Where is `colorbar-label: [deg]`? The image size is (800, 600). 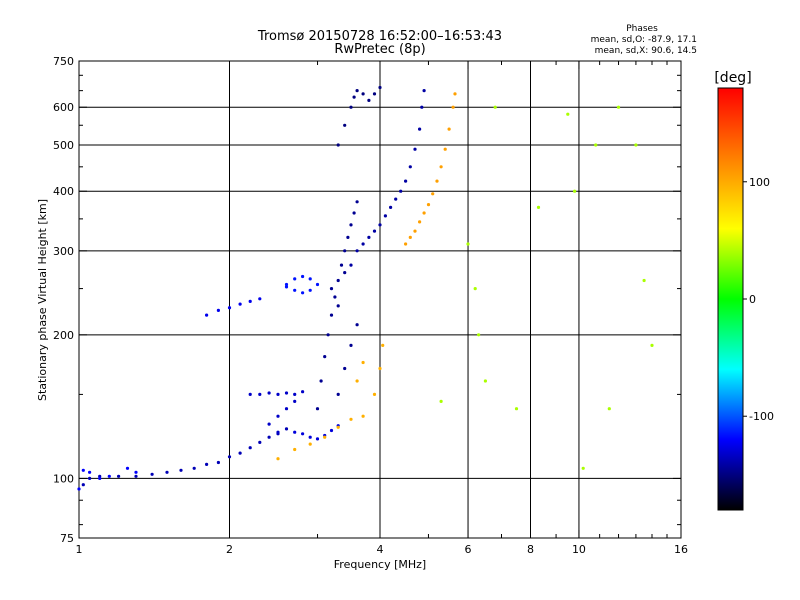
colorbar-label: [deg] is located at coordinates (732, 78).